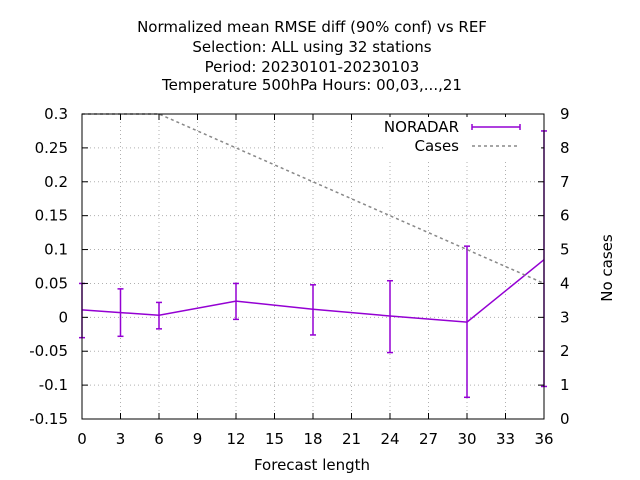 The width and height of the screenshot is (640, 480). Describe the element at coordinates (313, 291) in the screenshot. I see `series-line-noradar` at that location.